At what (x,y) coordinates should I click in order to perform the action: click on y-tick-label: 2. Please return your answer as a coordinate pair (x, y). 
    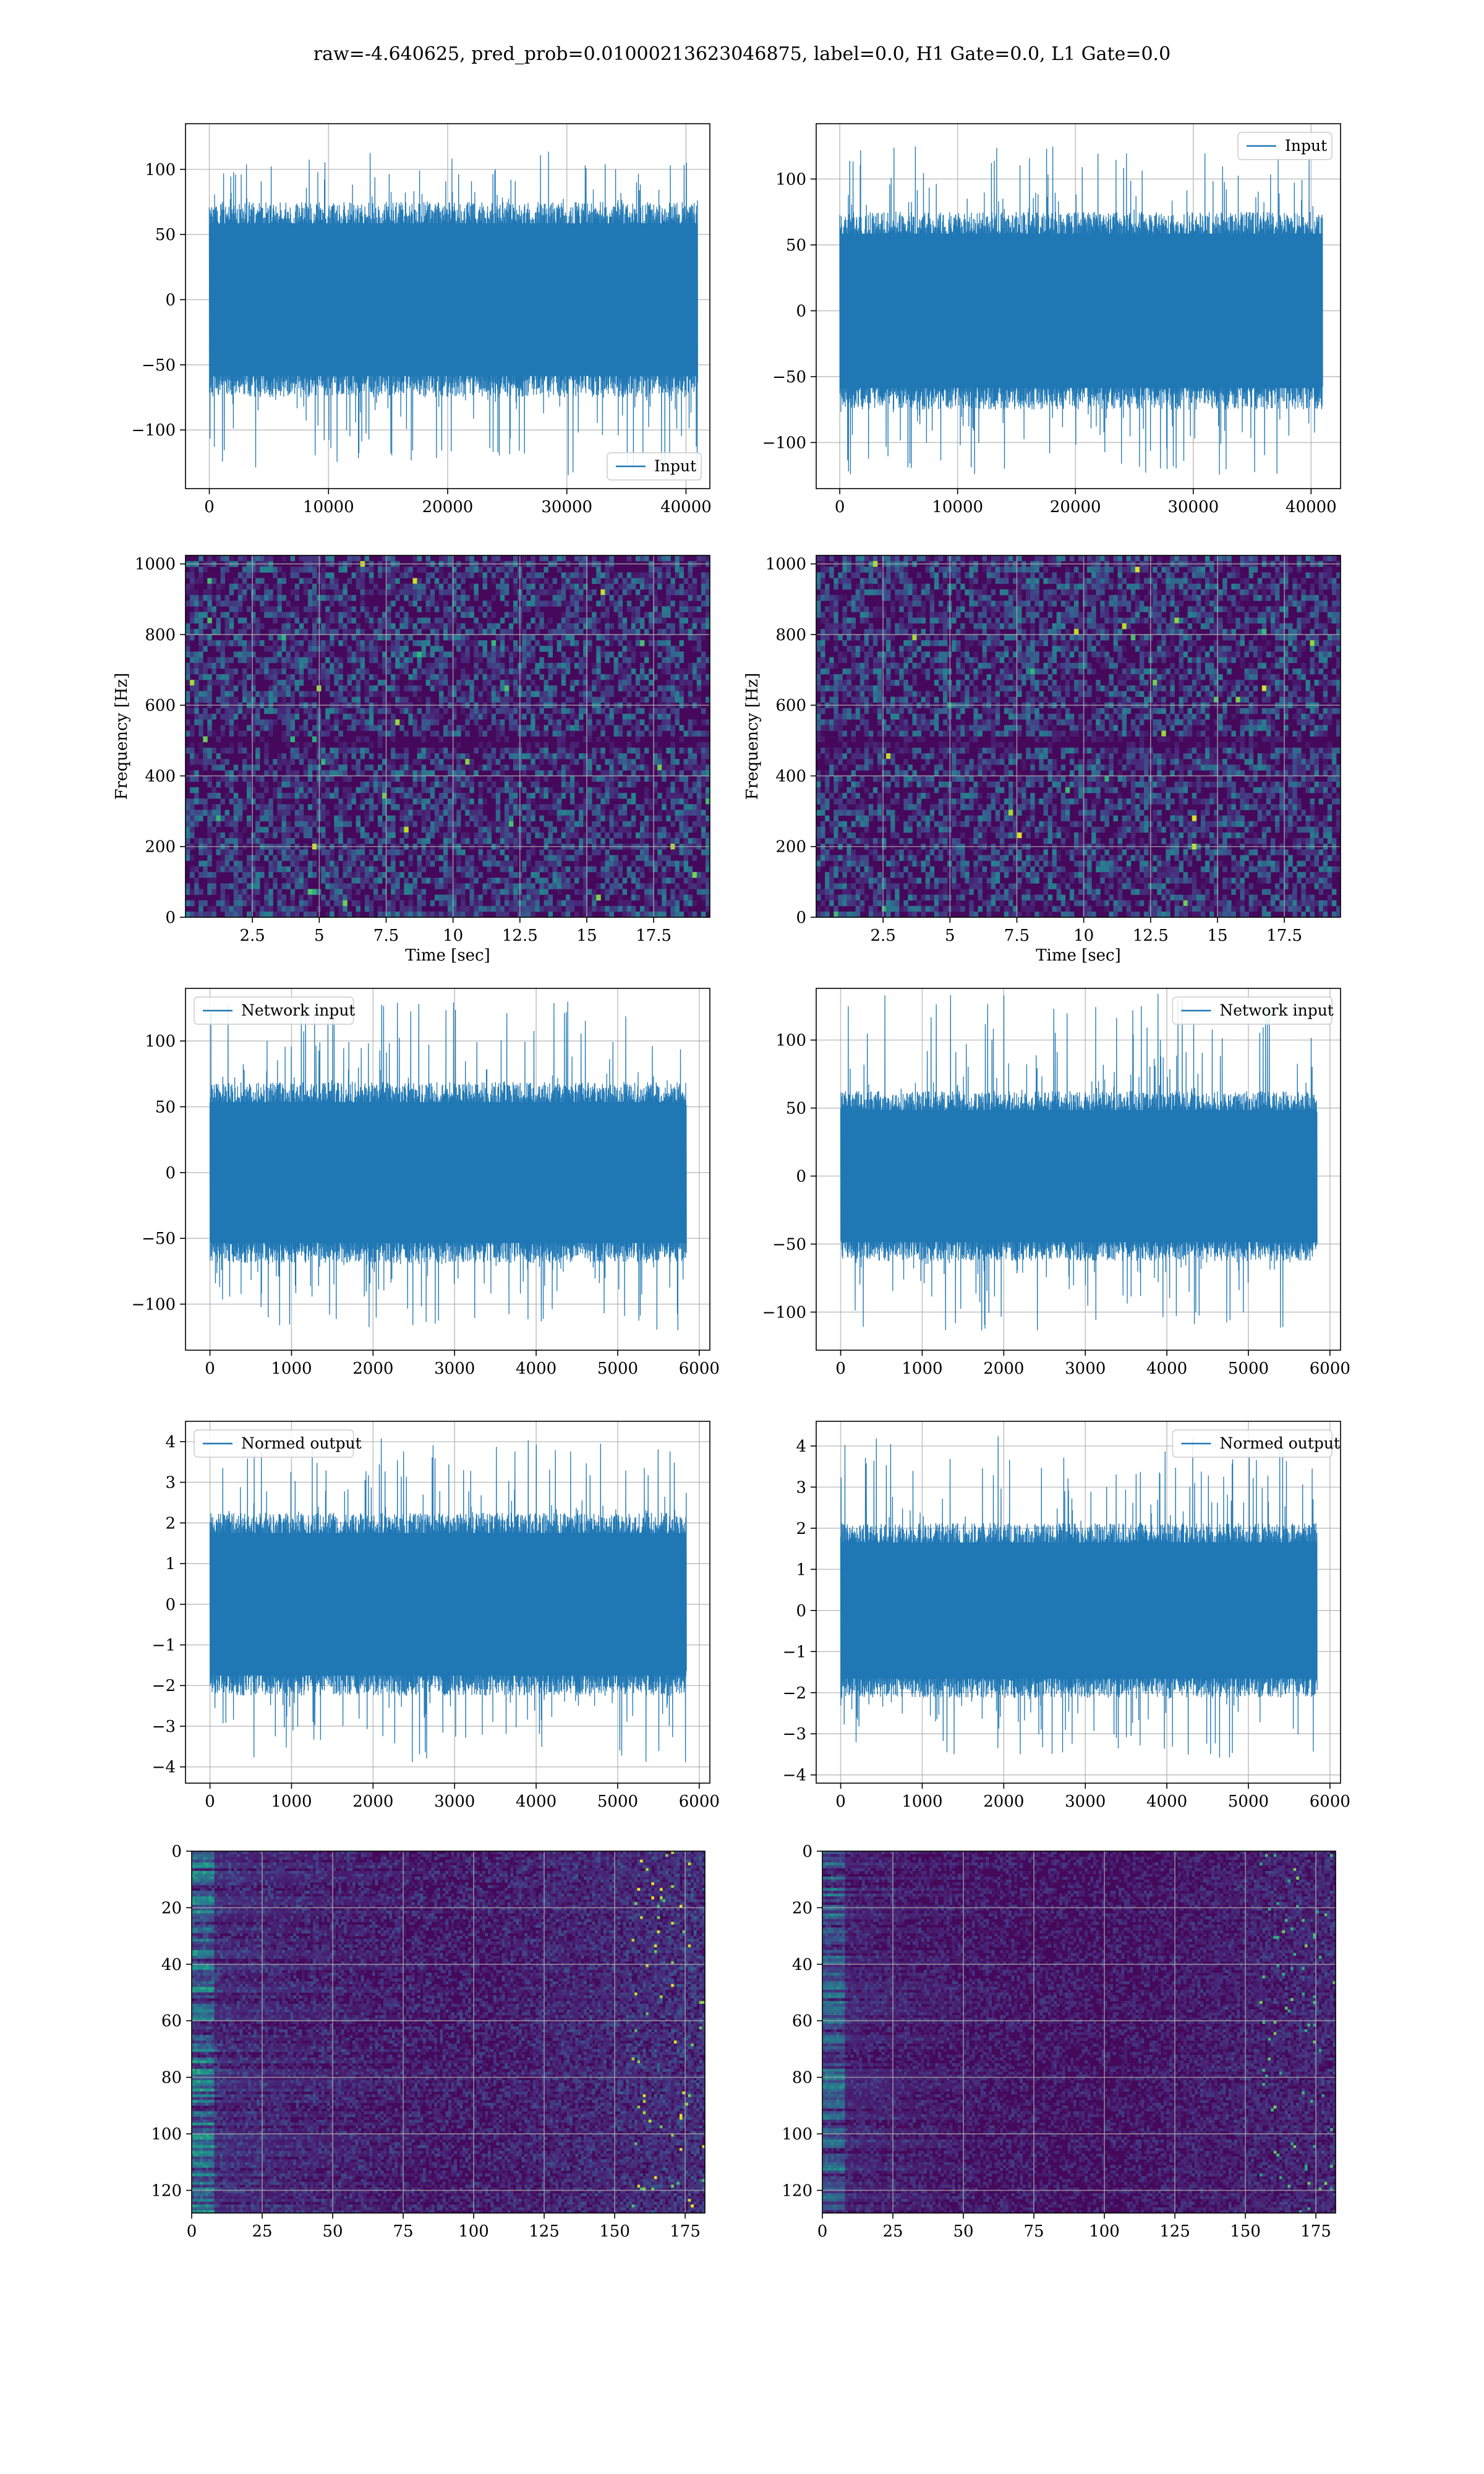
    Looking at the image, I should click on (801, 1529).